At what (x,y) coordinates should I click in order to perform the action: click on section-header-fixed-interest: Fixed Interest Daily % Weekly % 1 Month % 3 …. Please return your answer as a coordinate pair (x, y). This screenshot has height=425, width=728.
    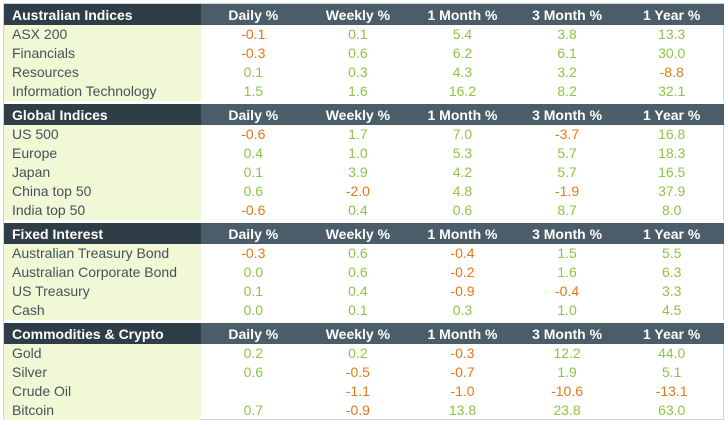
    Looking at the image, I should click on (364, 233).